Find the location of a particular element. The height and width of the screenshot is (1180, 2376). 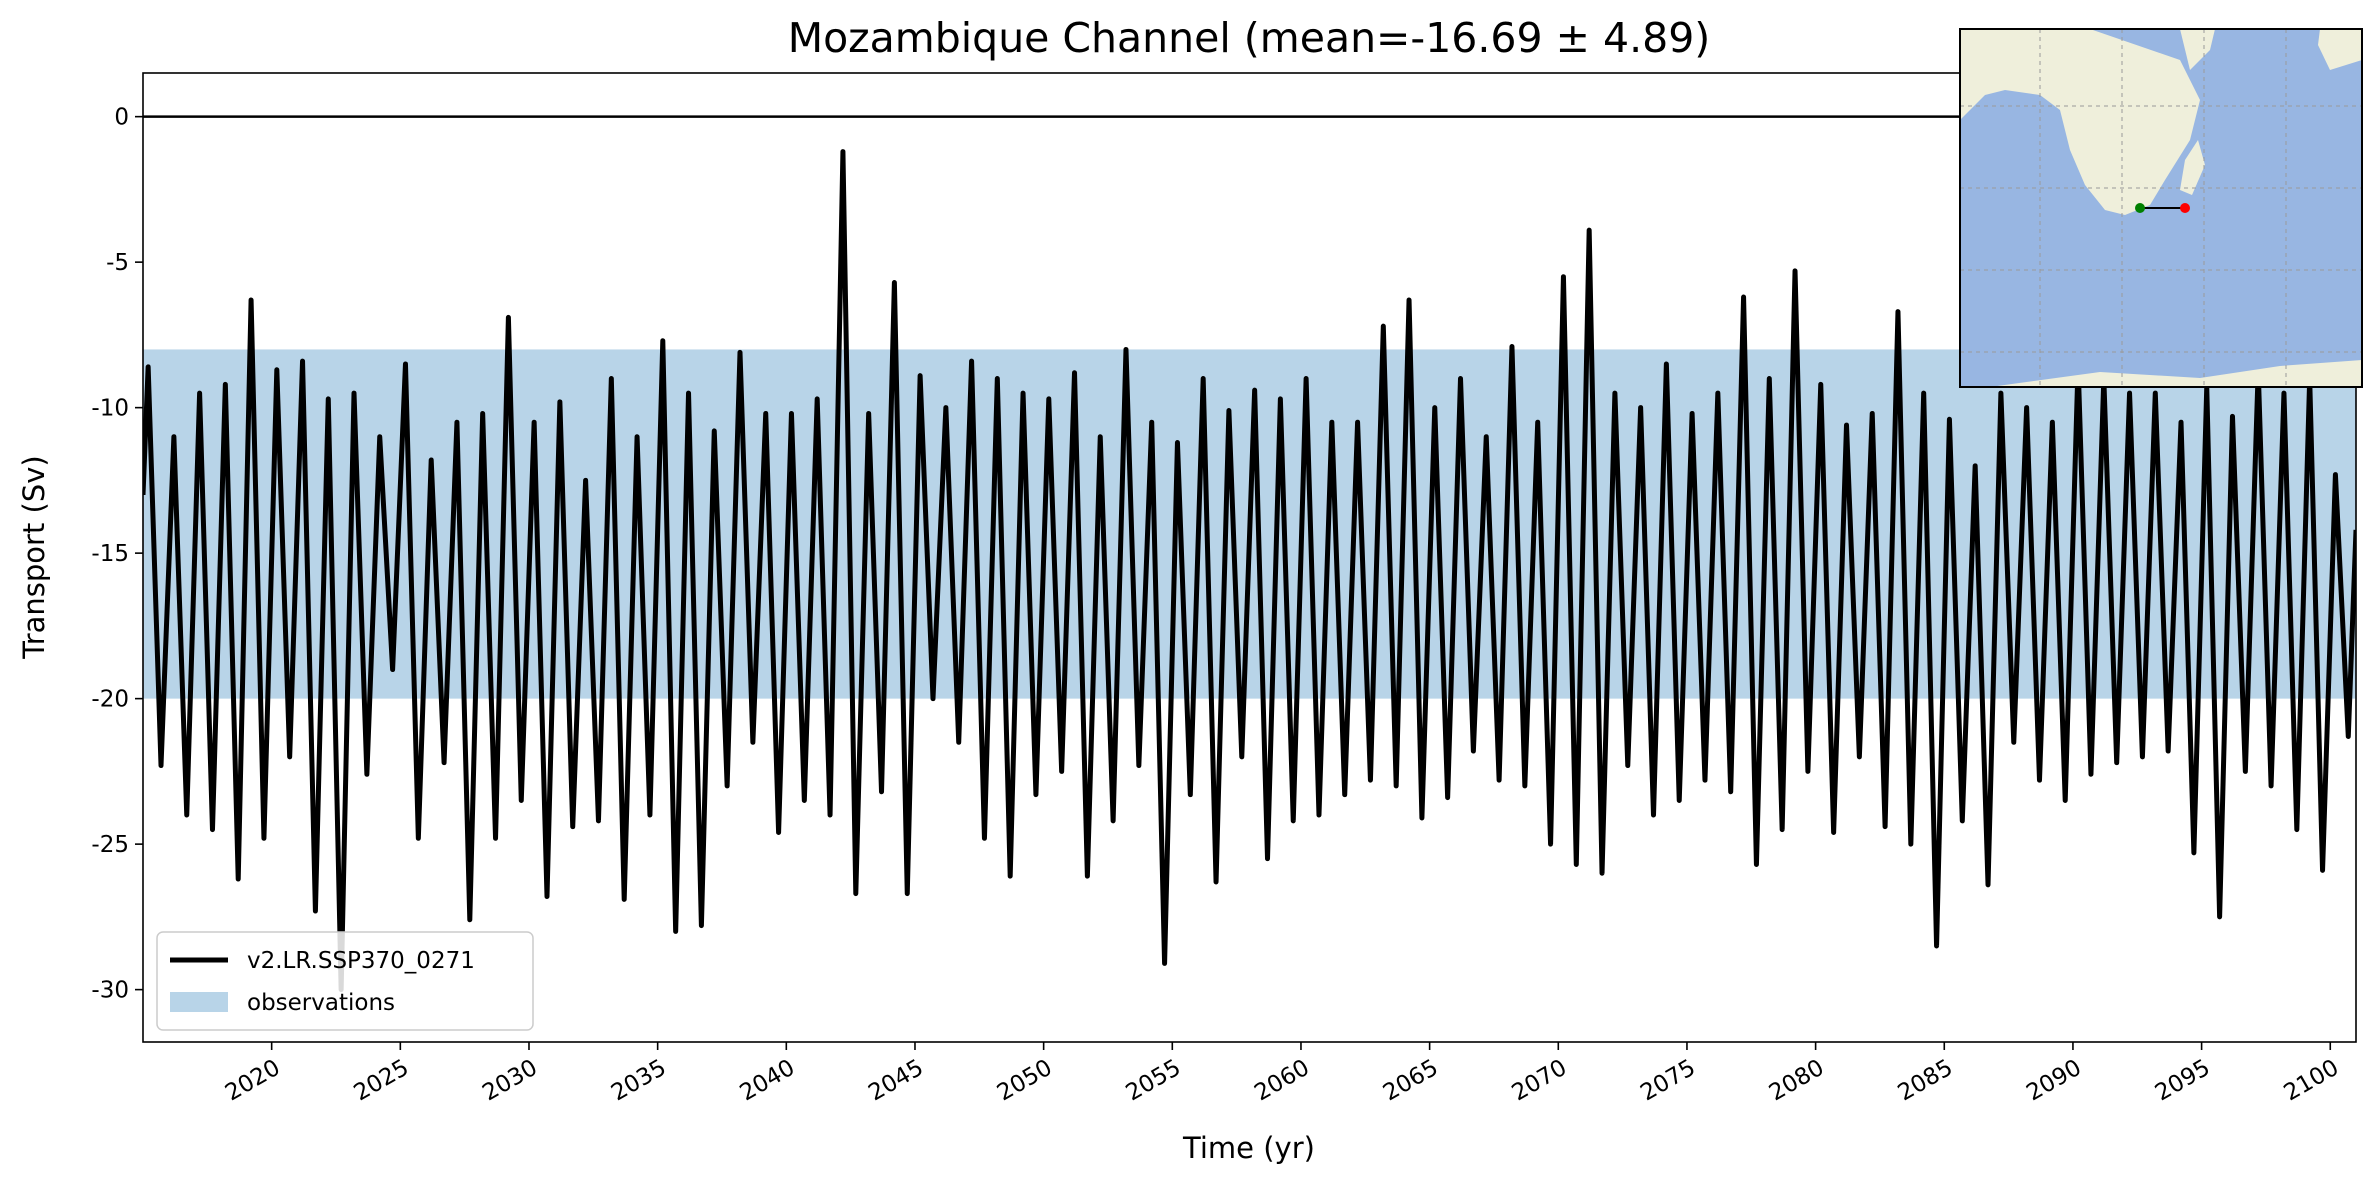

legend-label: v2.LR.SSP370_0271 is located at coordinates (361, 961).